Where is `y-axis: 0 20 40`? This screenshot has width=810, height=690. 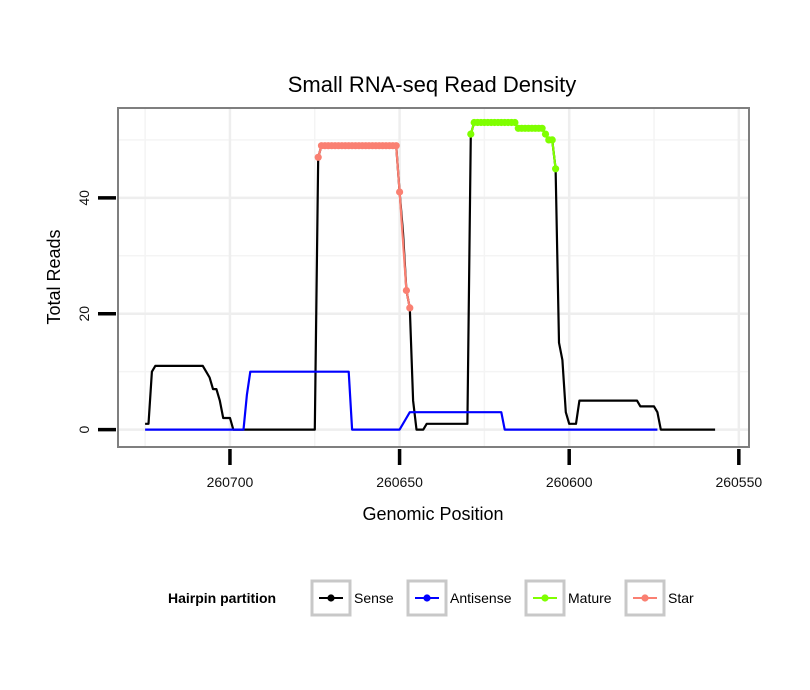
y-axis: 0 20 40 is located at coordinates (96, 312).